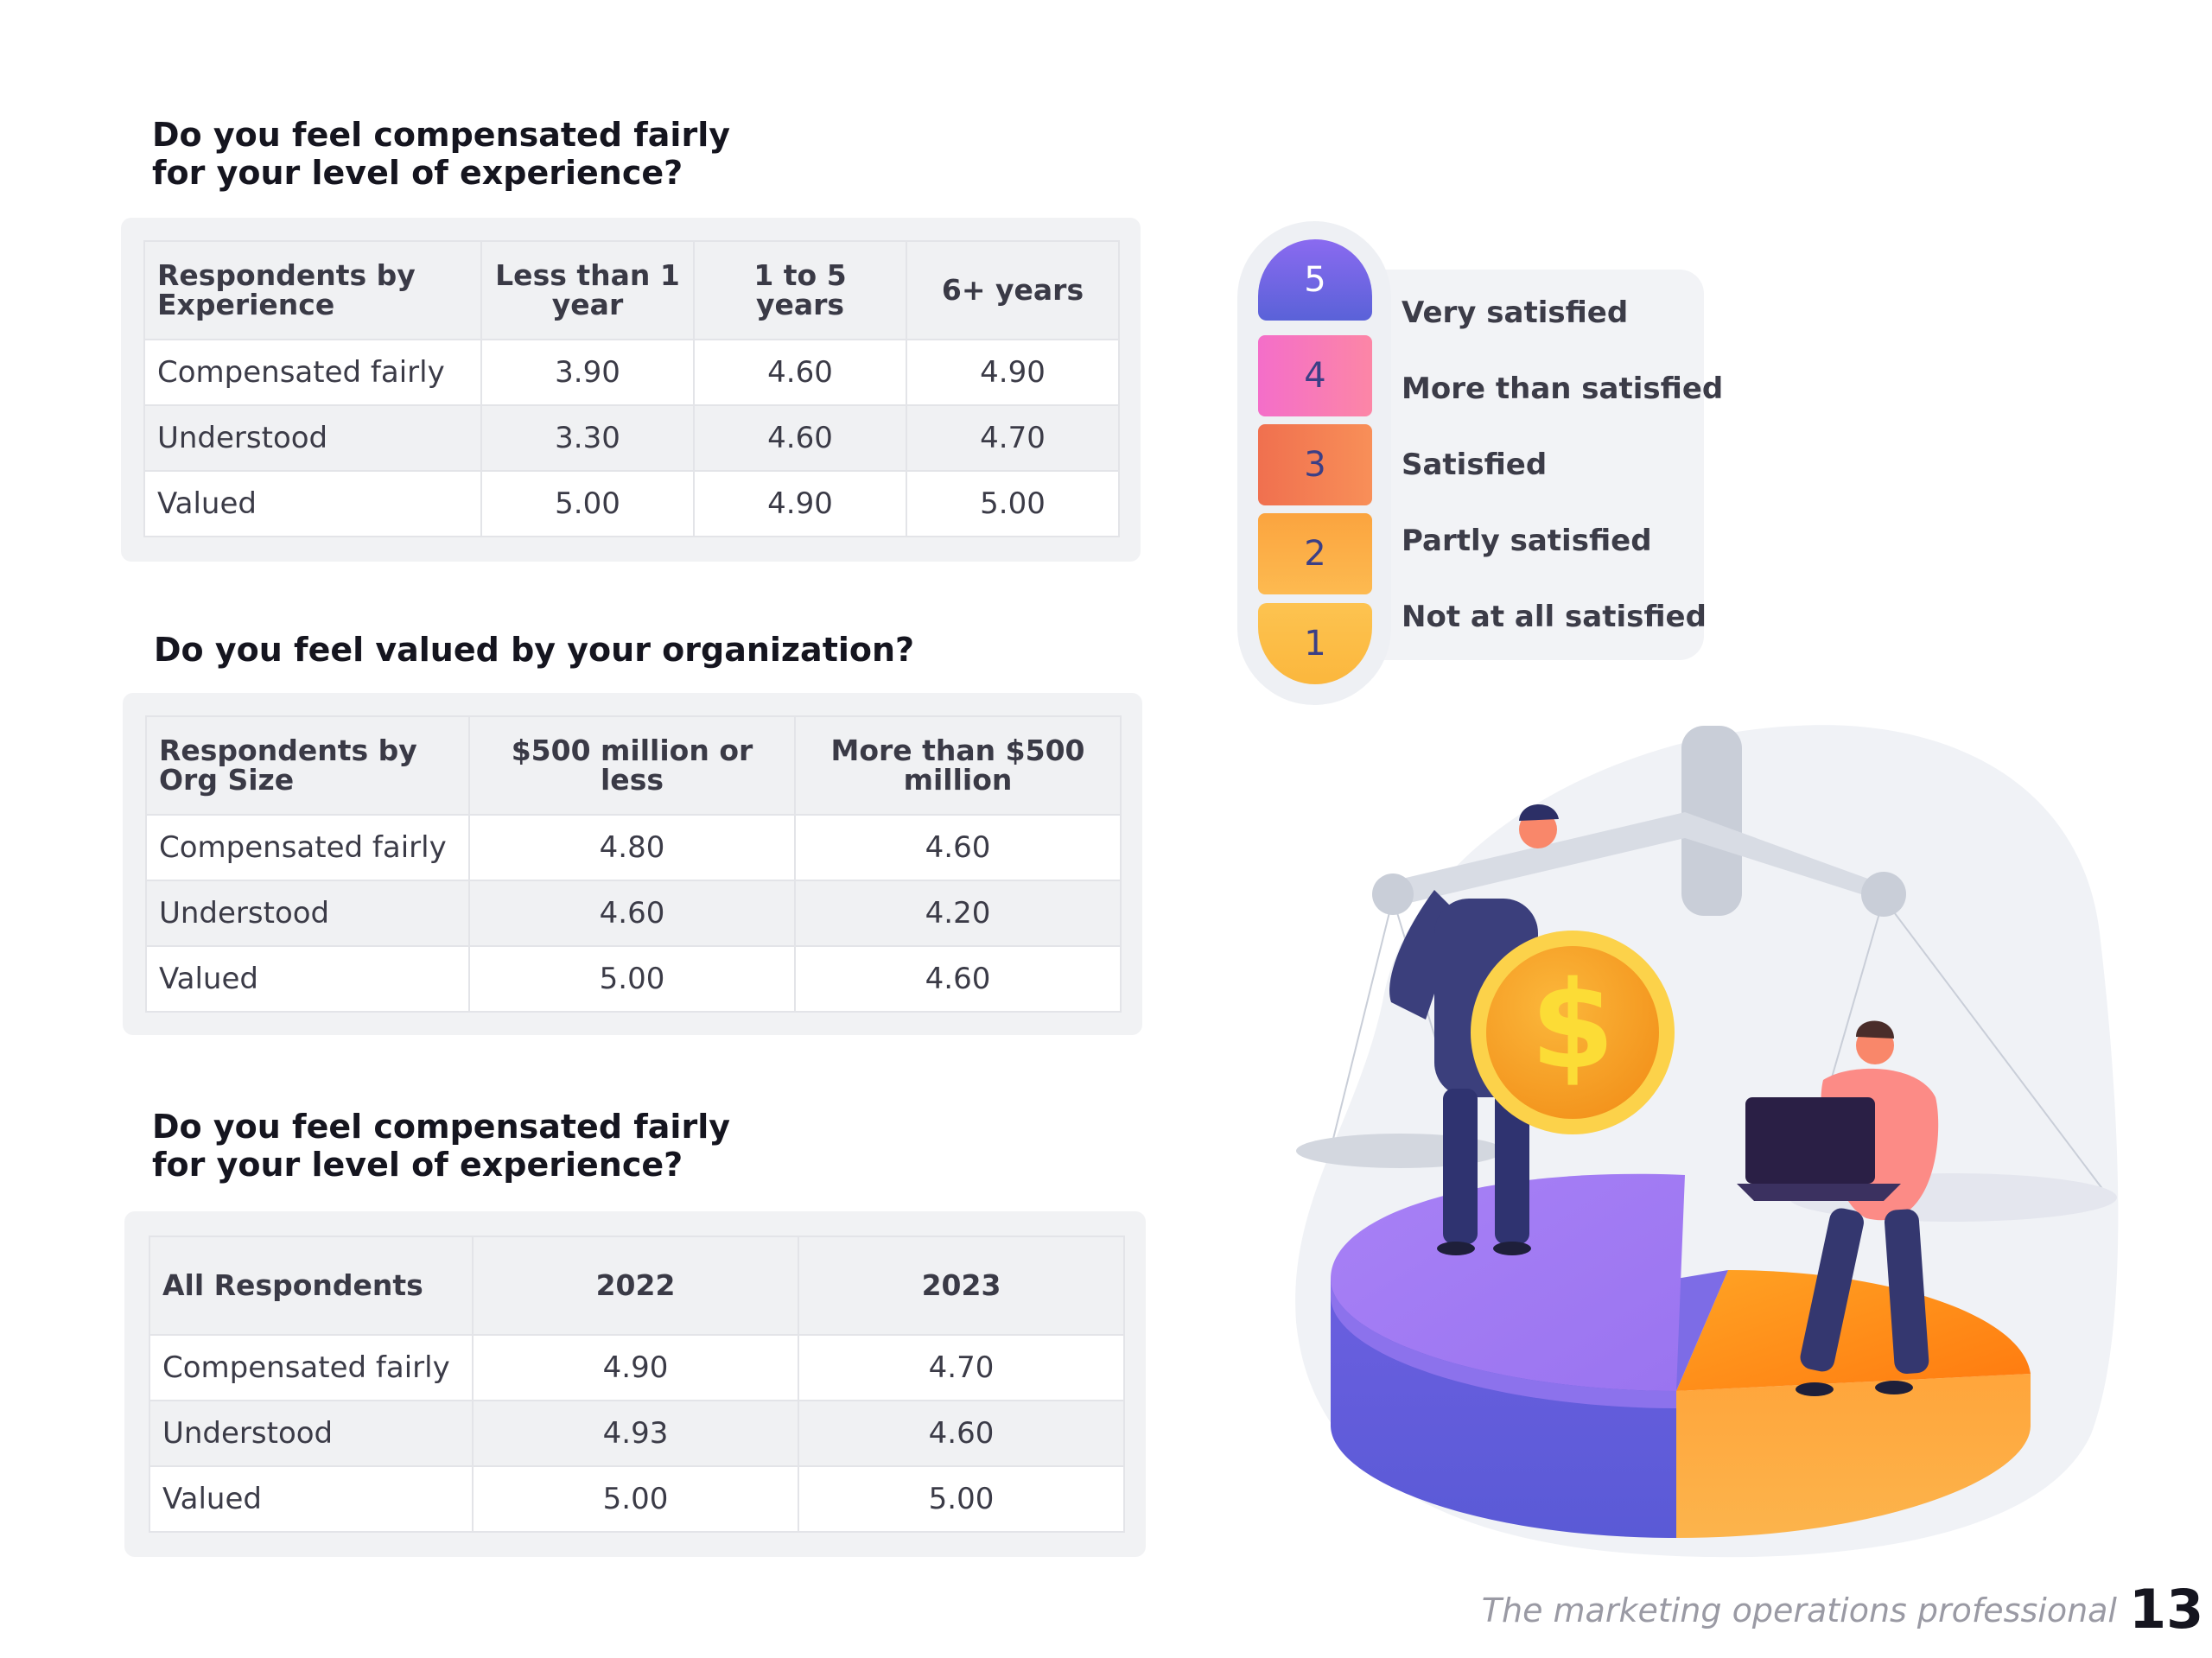 This screenshot has width=2212, height=1658. I want to click on businessman-with-coin-icon: $, so click(1532, 1029).